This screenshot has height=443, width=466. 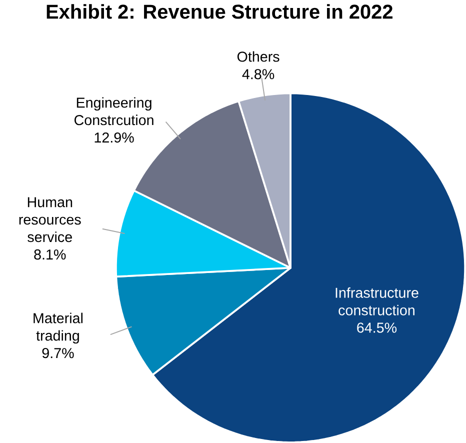 I want to click on data-label: 12.9%, so click(x=114, y=137).